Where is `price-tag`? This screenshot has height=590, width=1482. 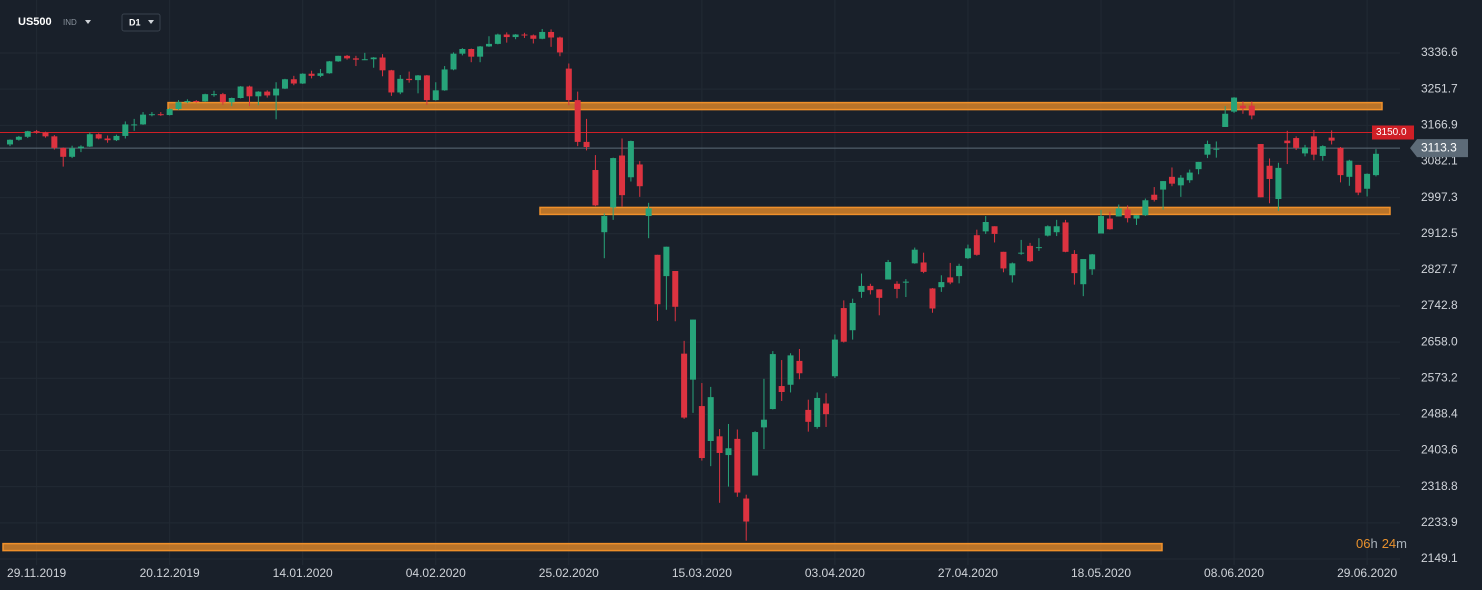
price-tag is located at coordinates (1439, 148).